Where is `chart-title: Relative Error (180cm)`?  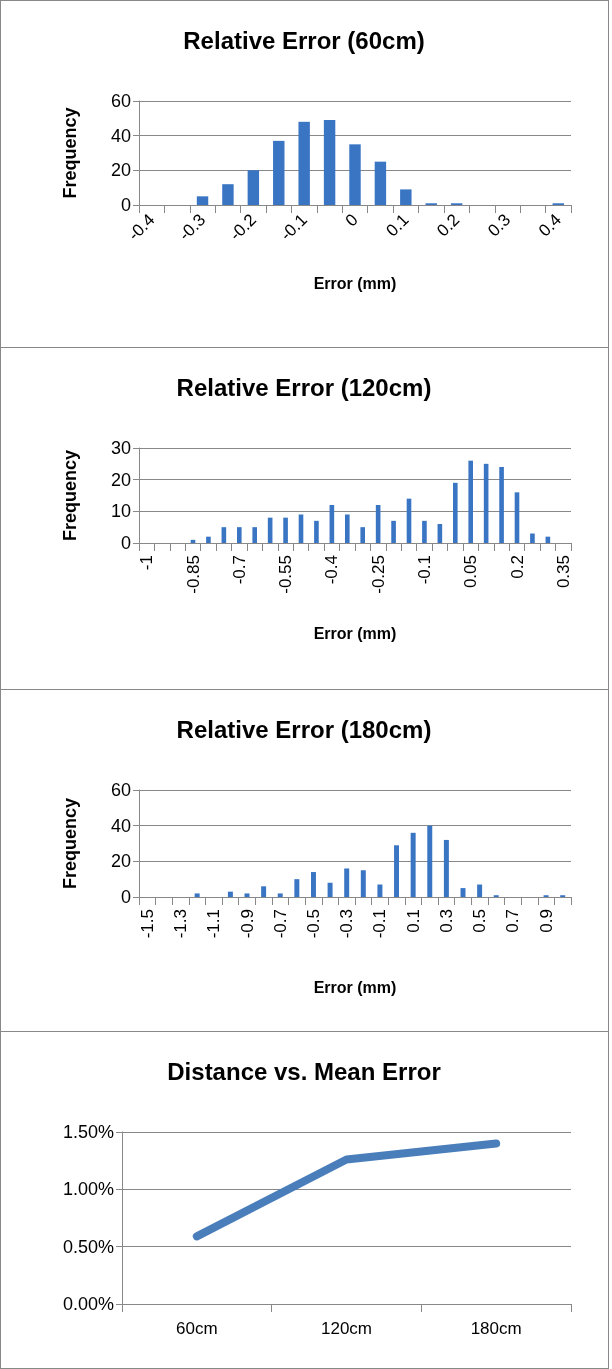
chart-title: Relative Error (180cm) is located at coordinates (304, 729).